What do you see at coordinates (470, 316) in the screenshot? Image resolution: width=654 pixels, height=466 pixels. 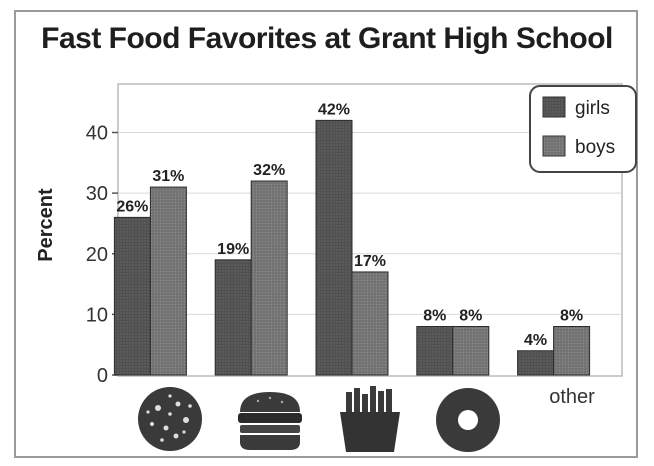 I see `data-label-boys-3: 8%` at bounding box center [470, 316].